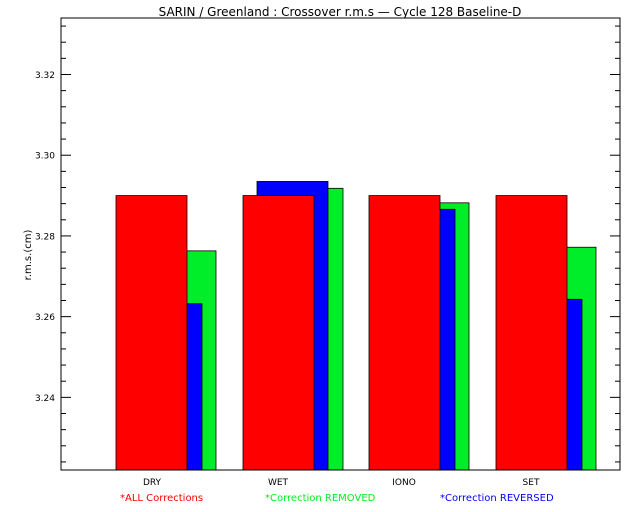 This screenshot has height=512, width=640. I want to click on x-tick-label-iono: IONO, so click(404, 483).